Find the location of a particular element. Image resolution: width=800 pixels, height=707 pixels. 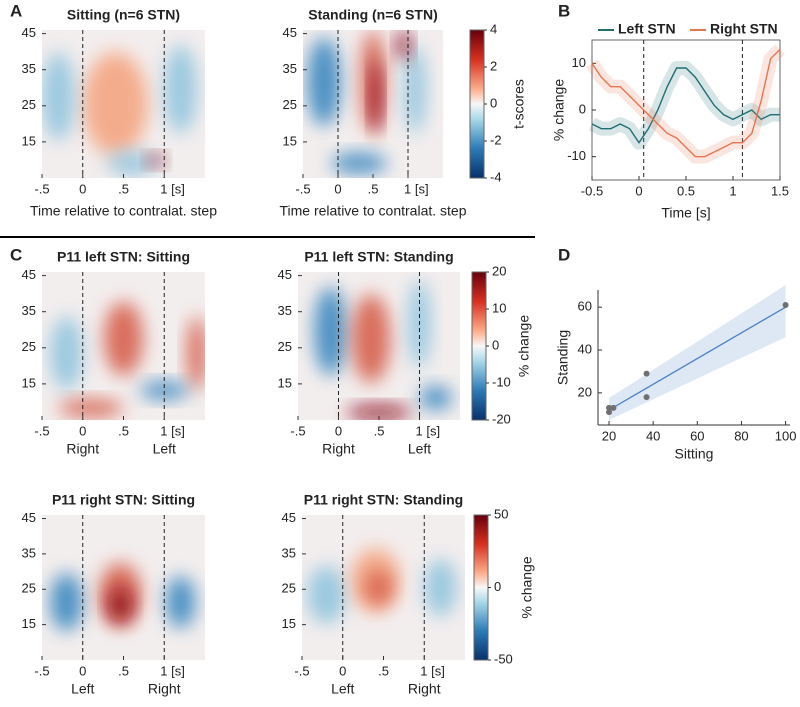

x-axis-label: Time relative to contralat. step is located at coordinates (123, 211).